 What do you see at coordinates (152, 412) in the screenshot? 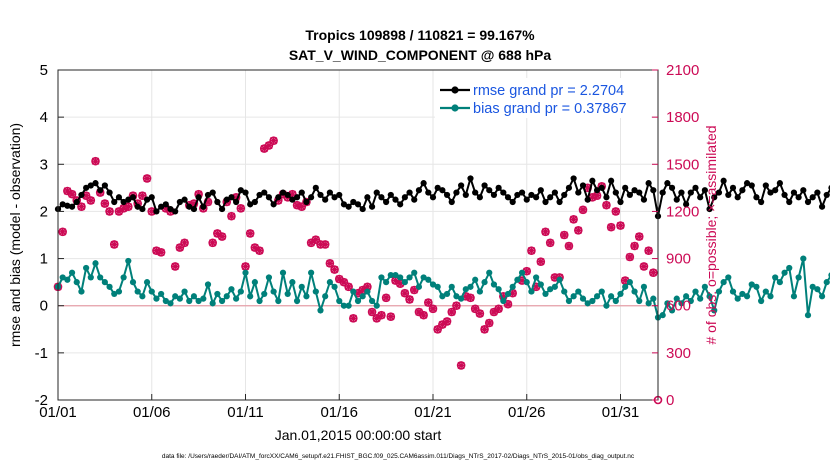
I see `x-tick-label: 01/06` at bounding box center [152, 412].